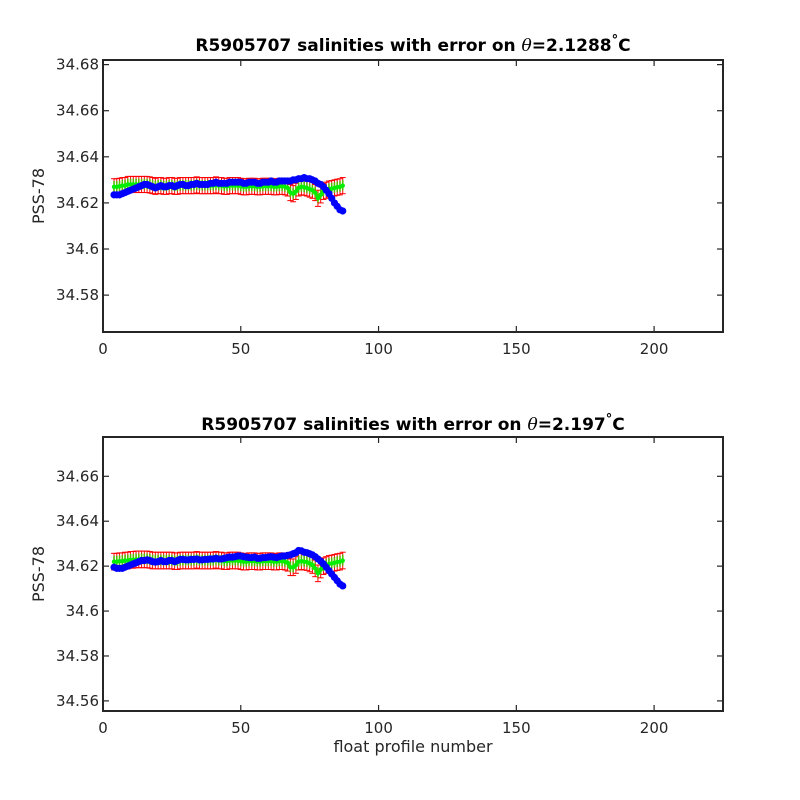  Describe the element at coordinates (77, 65) in the screenshot. I see `y-tick-label: 34.68` at that location.